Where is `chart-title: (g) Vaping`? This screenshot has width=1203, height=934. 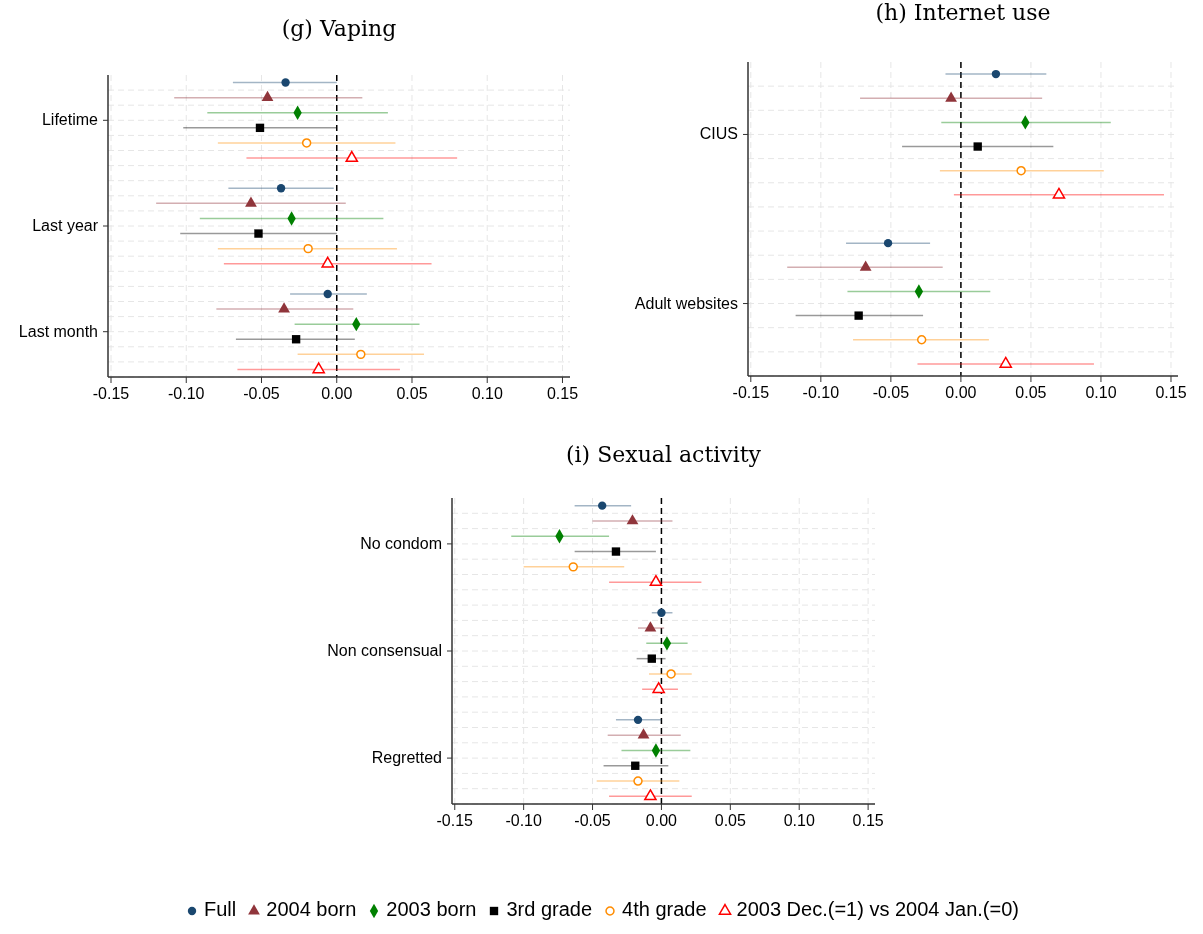 chart-title: (g) Vaping is located at coordinates (339, 28).